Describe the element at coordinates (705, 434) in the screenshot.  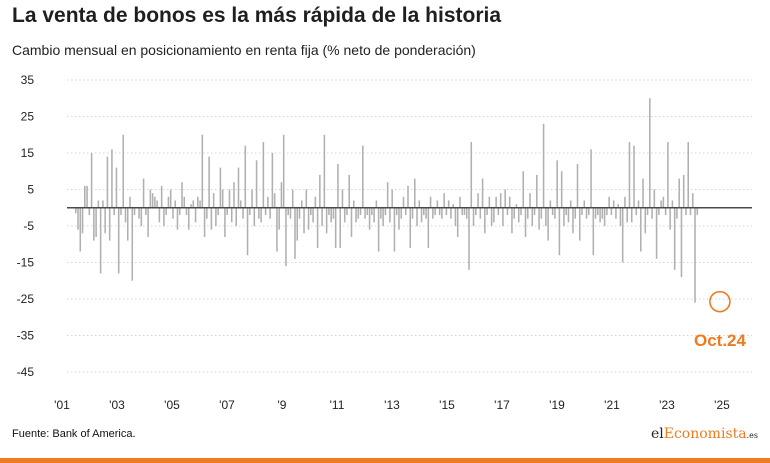
I see `brand-accent: Economista` at that location.